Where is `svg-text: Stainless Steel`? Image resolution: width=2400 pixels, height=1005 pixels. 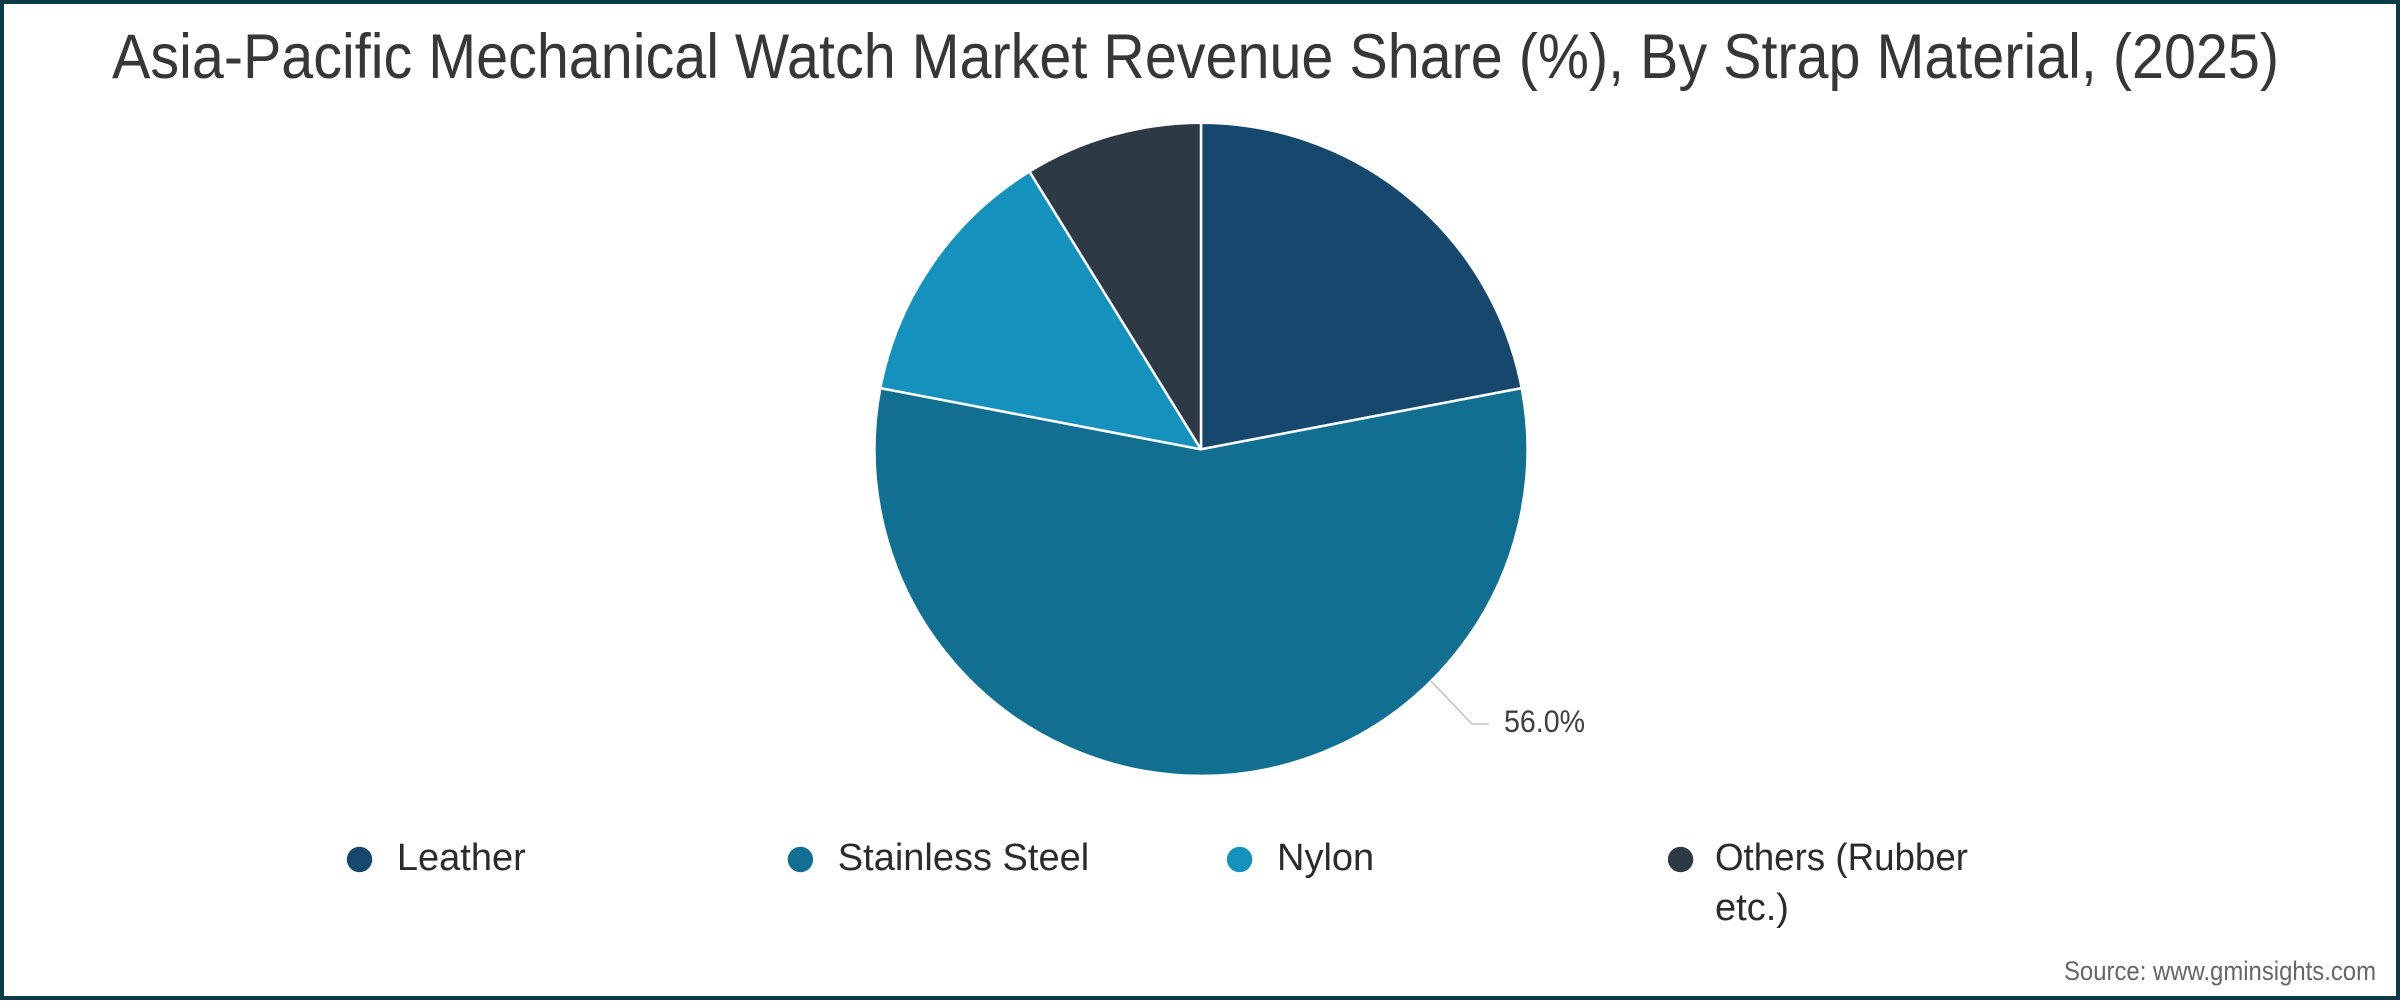
svg-text: Stainless Steel is located at coordinates (963, 858).